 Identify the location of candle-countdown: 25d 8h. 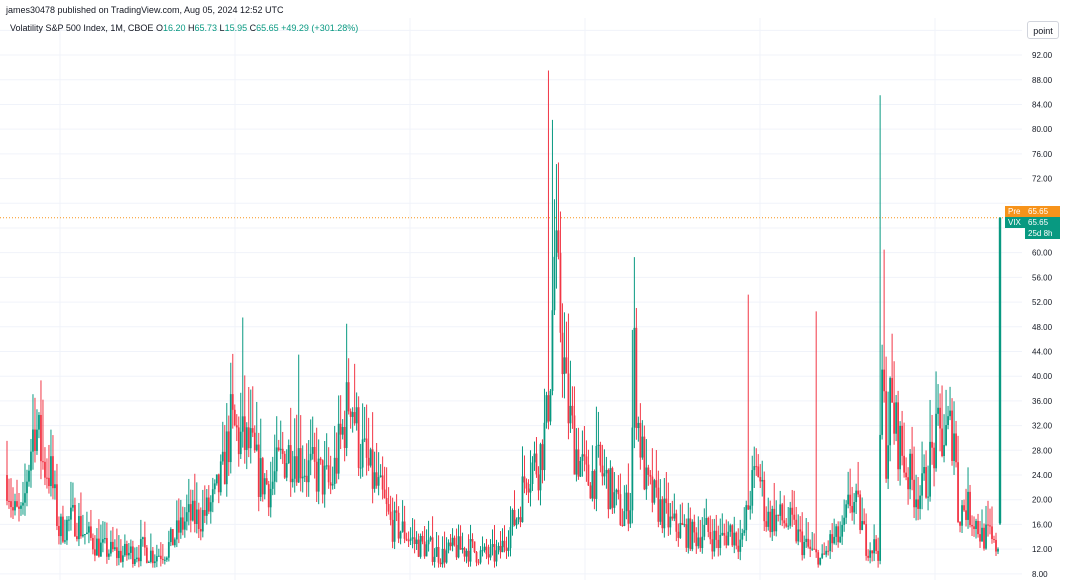
(1042, 233).